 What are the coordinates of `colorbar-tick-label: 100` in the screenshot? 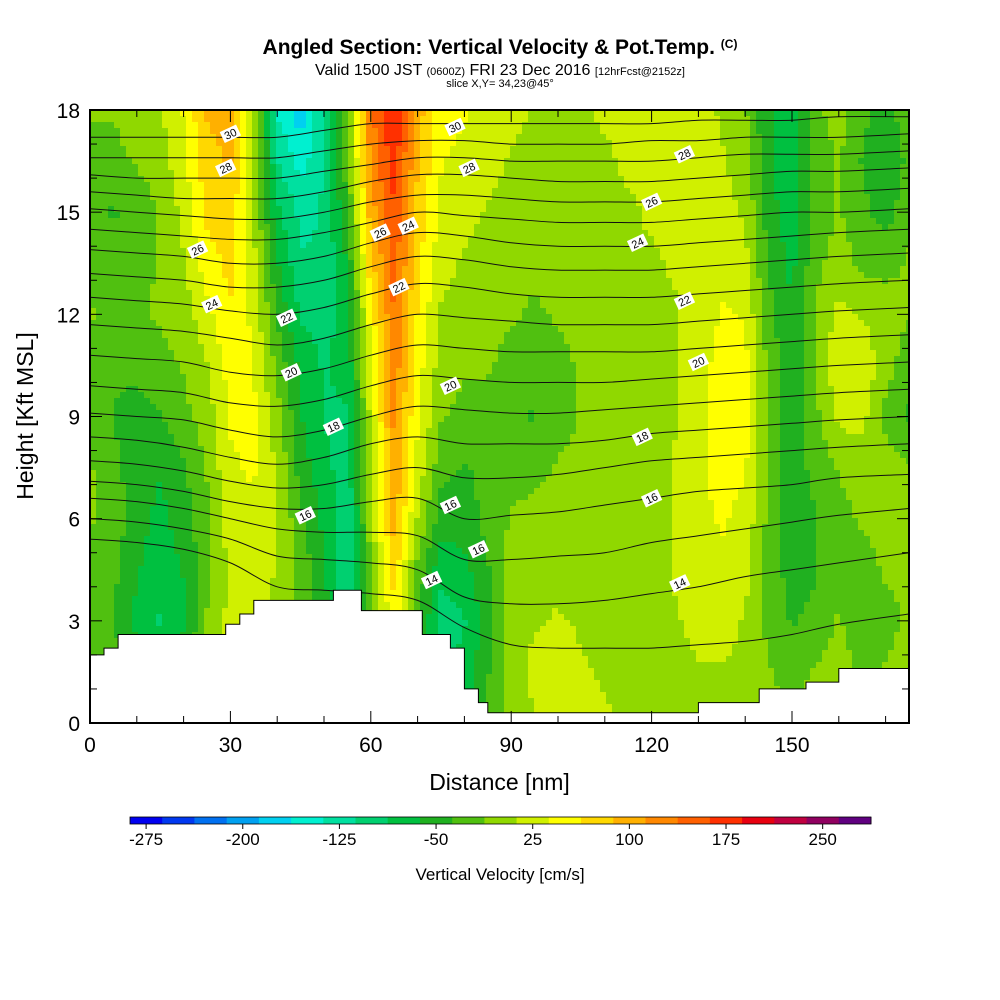 It's located at (629, 839).